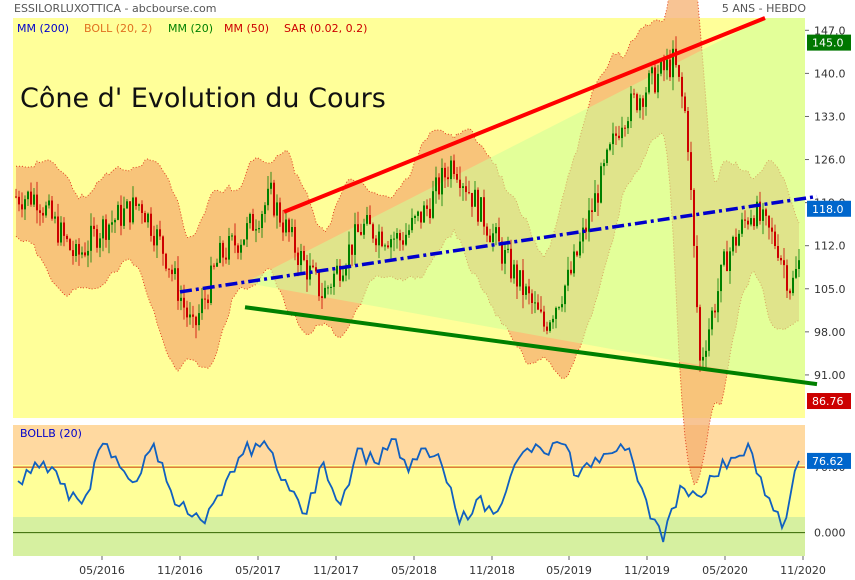  I want to click on indicator-current-box, so click(829, 460).